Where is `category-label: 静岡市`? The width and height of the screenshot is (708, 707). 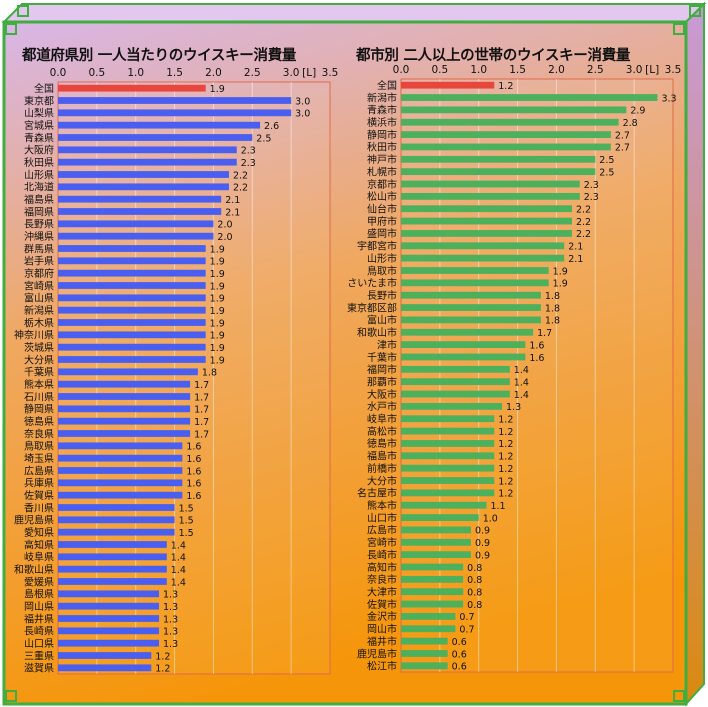 category-label: 静岡市 is located at coordinates (382, 134).